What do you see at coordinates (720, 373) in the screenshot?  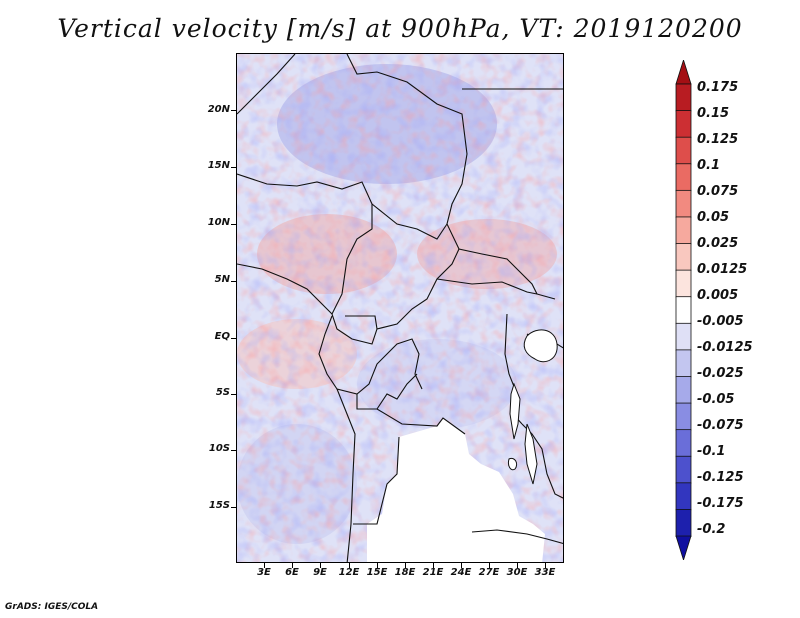 I see `colorbar-label: -0.025` at bounding box center [720, 373].